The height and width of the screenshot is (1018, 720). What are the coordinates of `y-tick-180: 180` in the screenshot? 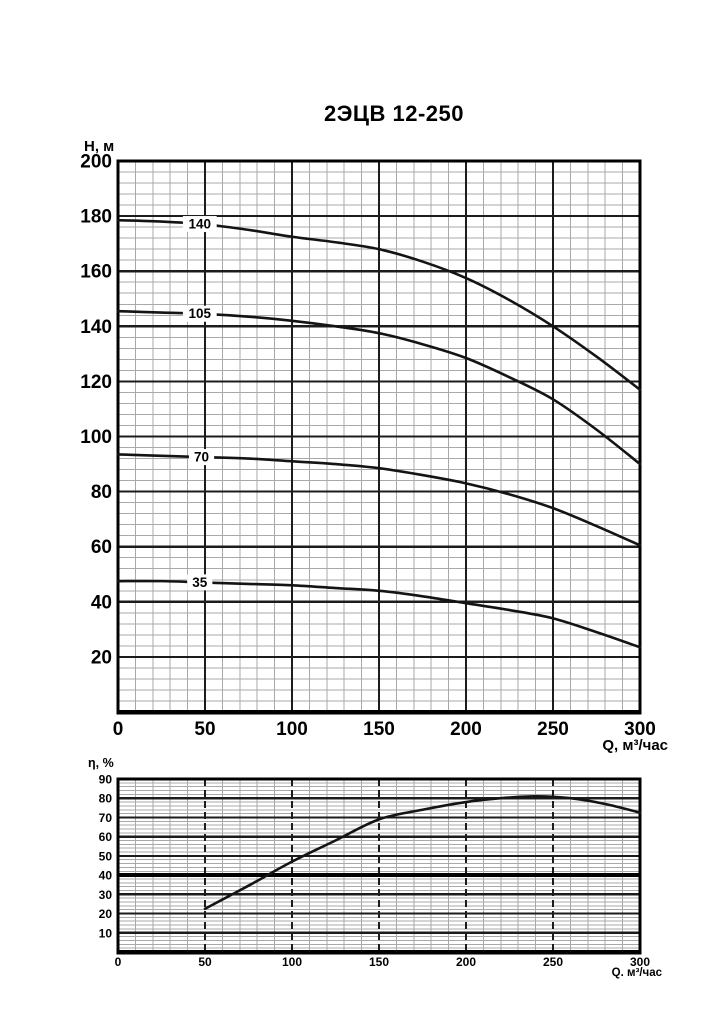 It's located at (96, 217).